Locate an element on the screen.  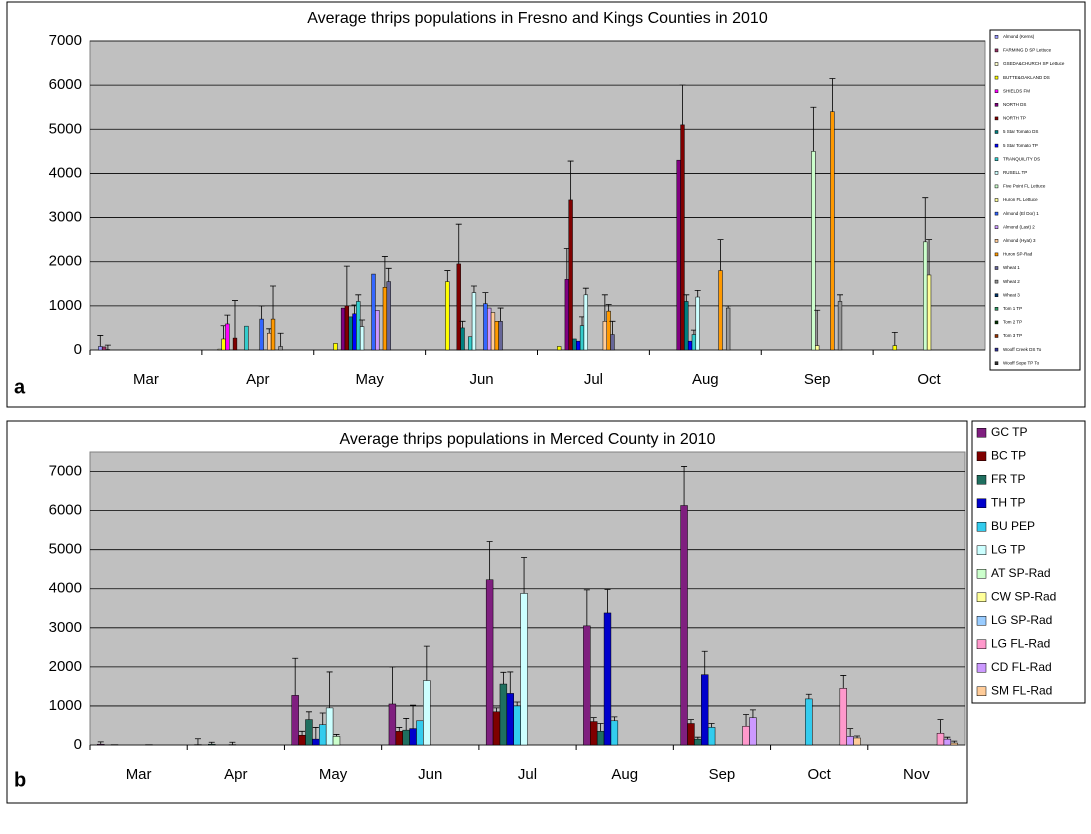
x-tick-label: Apr is located at coordinates (235, 774).